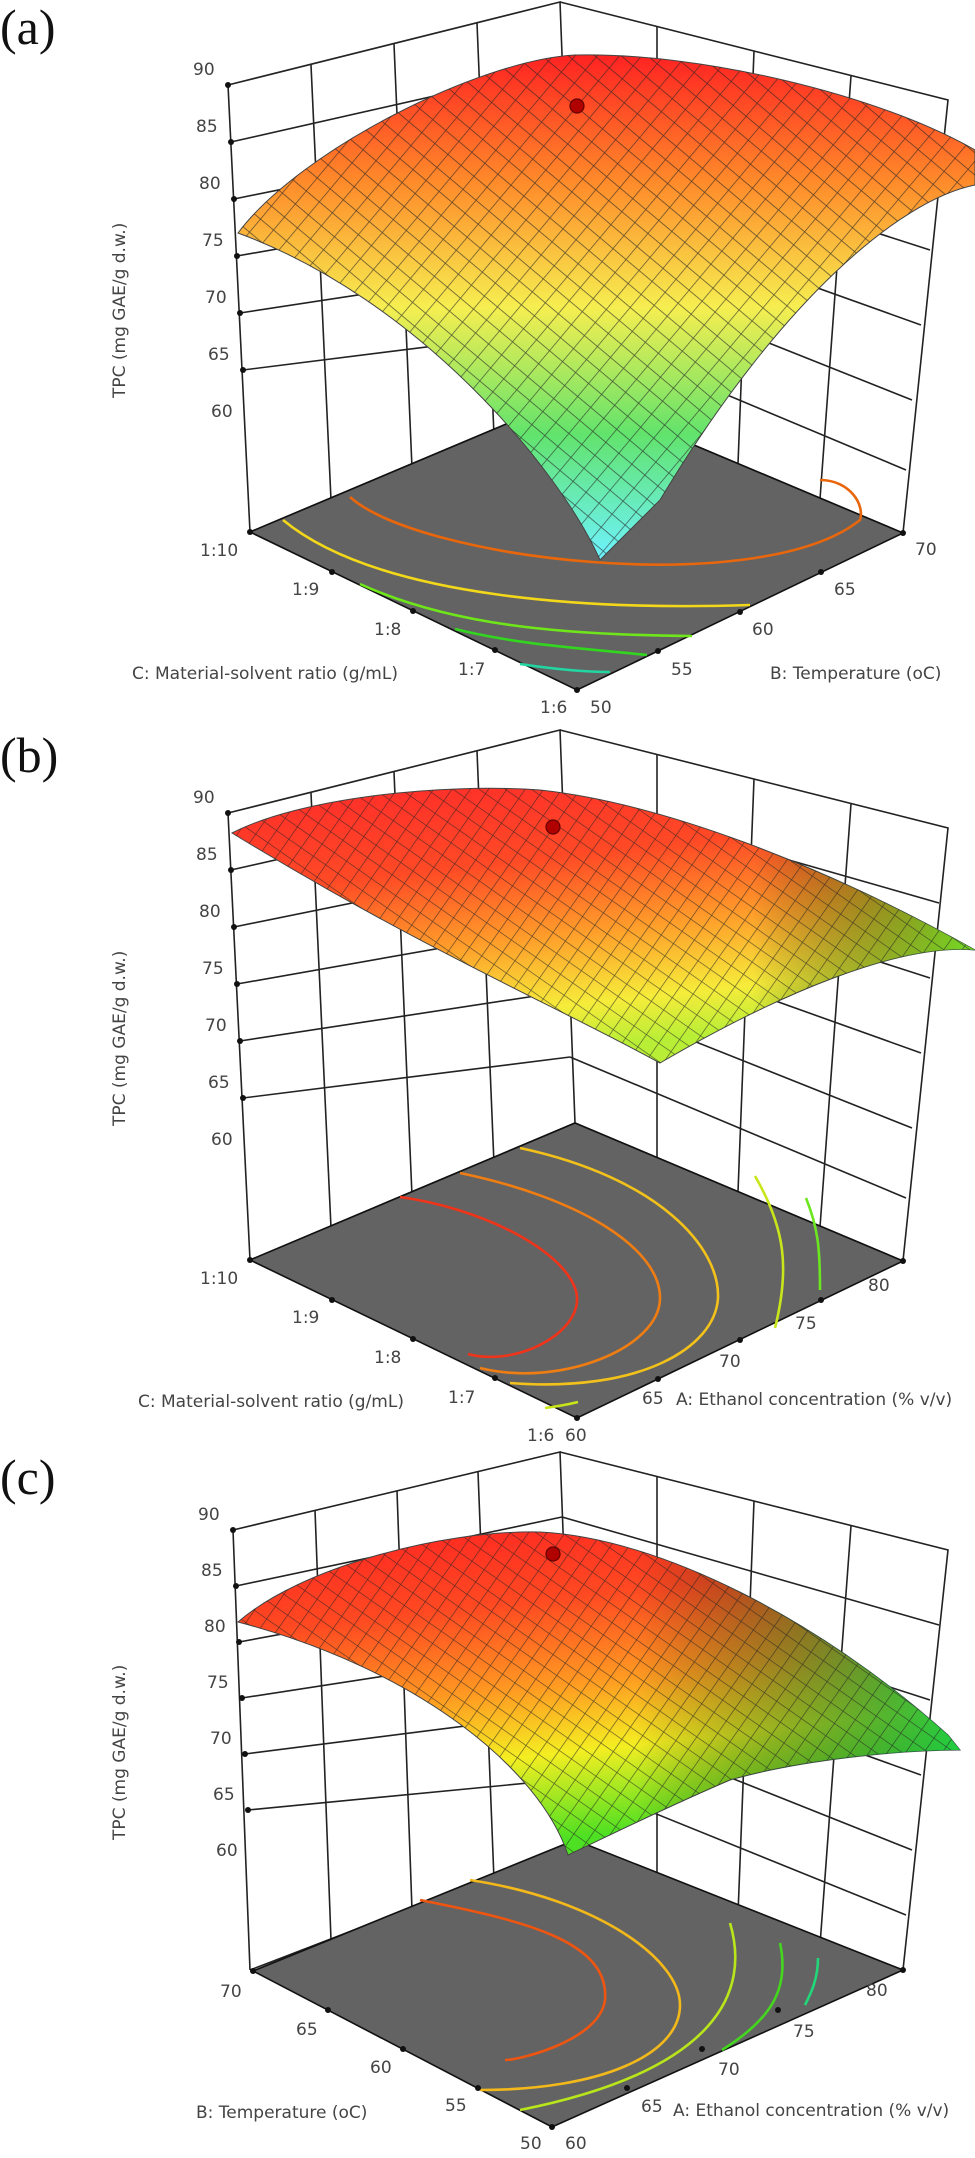  What do you see at coordinates (553, 827) in the screenshot?
I see `design-point-b` at bounding box center [553, 827].